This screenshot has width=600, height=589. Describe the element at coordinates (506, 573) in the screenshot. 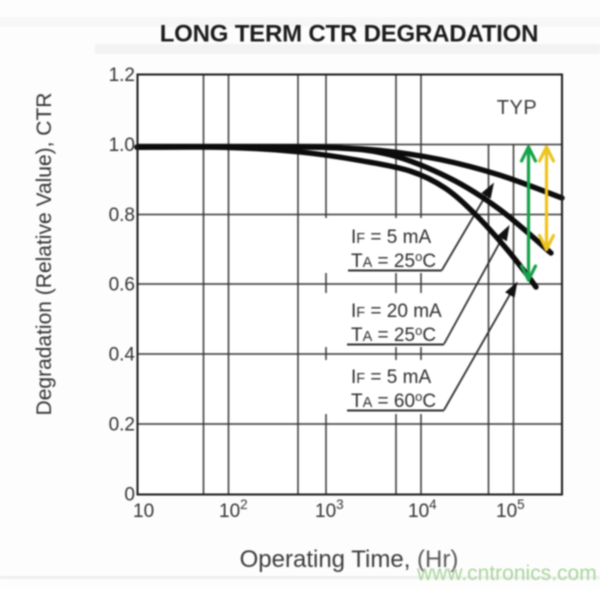

I see `svg-text: www.cntronics.com` at that location.